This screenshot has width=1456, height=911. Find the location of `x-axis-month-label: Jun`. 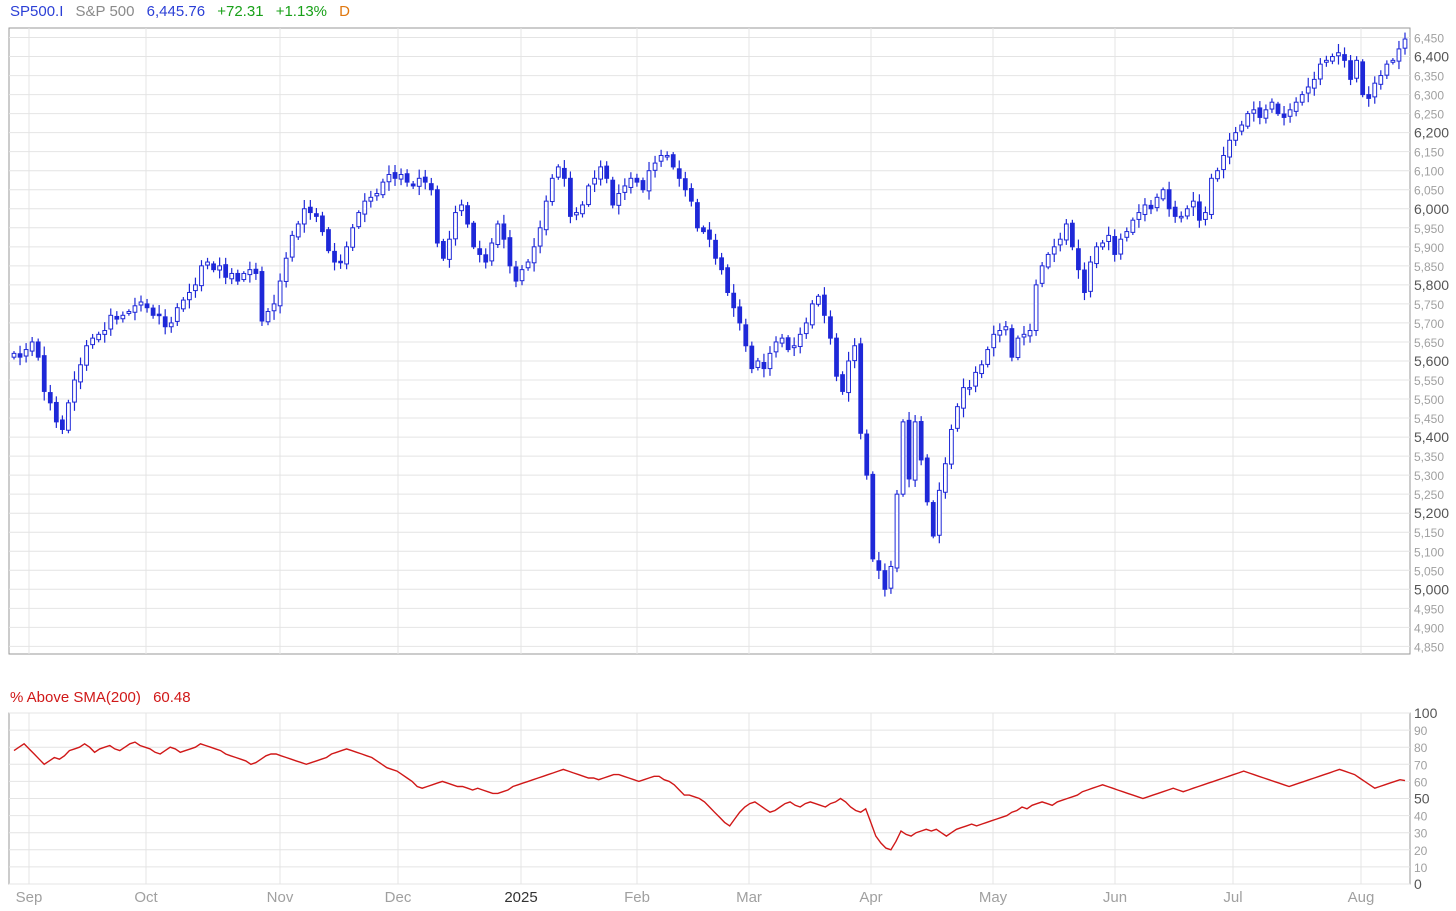

x-axis-month-label: Jun is located at coordinates (1115, 897).